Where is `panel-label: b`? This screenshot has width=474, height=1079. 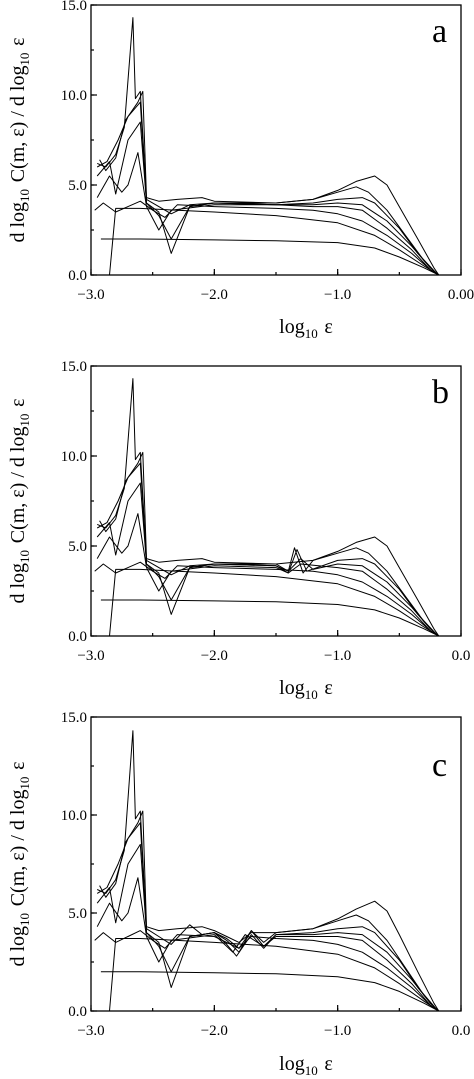 panel-label: b is located at coordinates (440, 392).